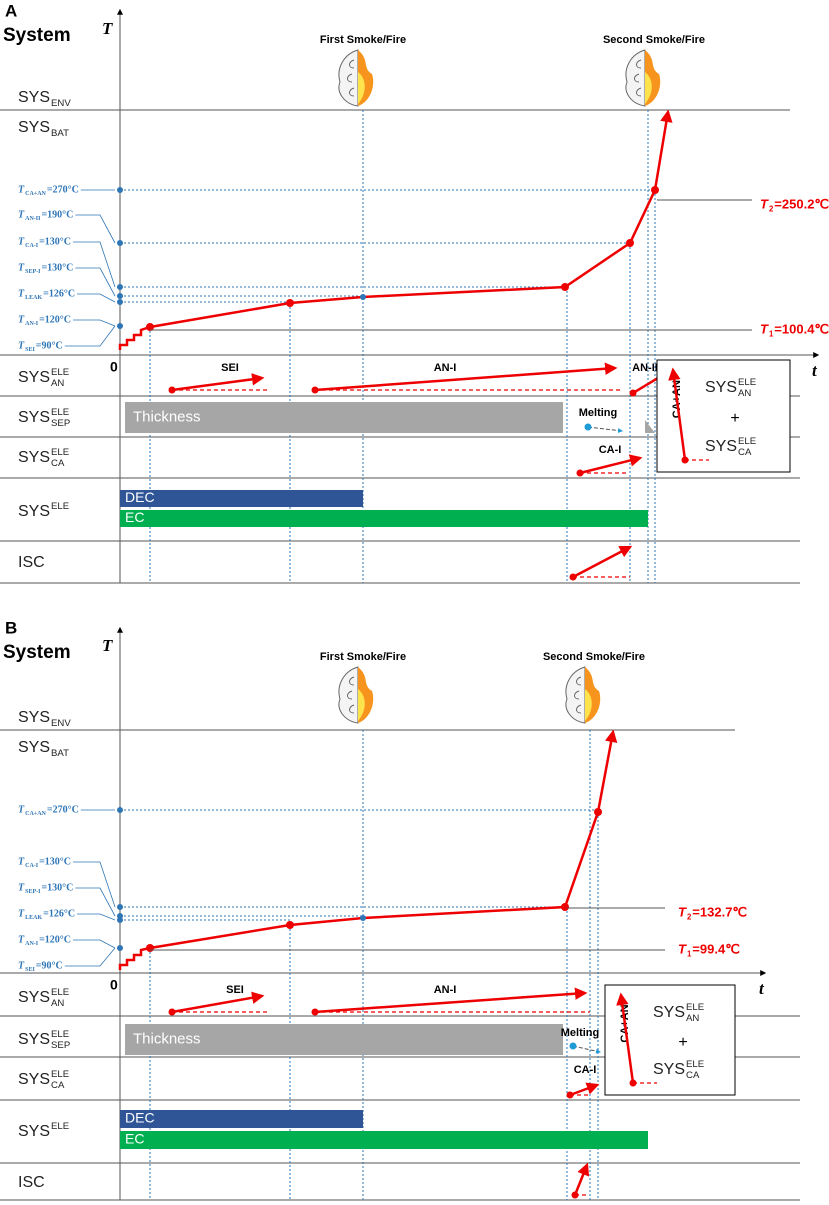  Describe the element at coordinates (167, 416) in the screenshot. I see `bar-label: Thickness` at that location.